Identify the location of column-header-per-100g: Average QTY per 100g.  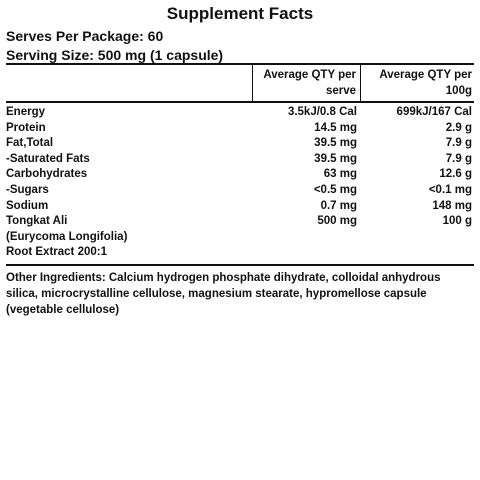
(425, 83).